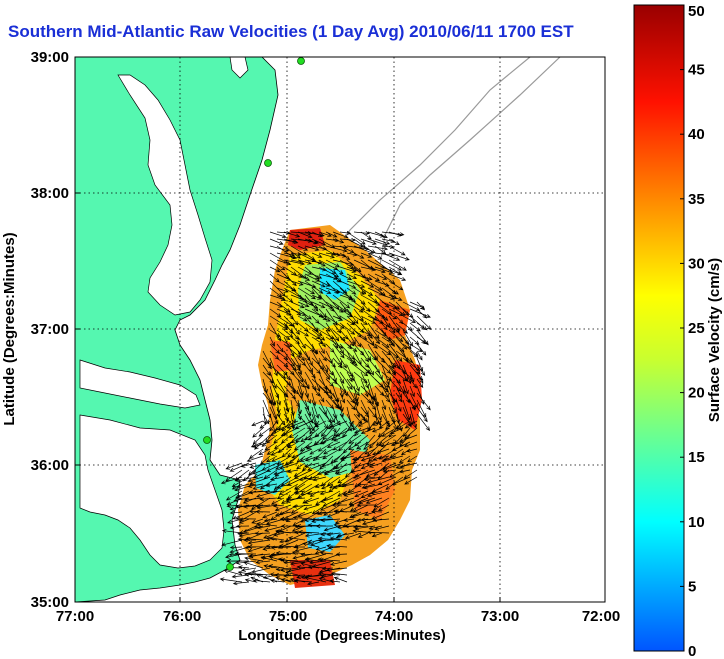  What do you see at coordinates (50, 329) in the screenshot?
I see `y-tick-label: 37:00` at bounding box center [50, 329].